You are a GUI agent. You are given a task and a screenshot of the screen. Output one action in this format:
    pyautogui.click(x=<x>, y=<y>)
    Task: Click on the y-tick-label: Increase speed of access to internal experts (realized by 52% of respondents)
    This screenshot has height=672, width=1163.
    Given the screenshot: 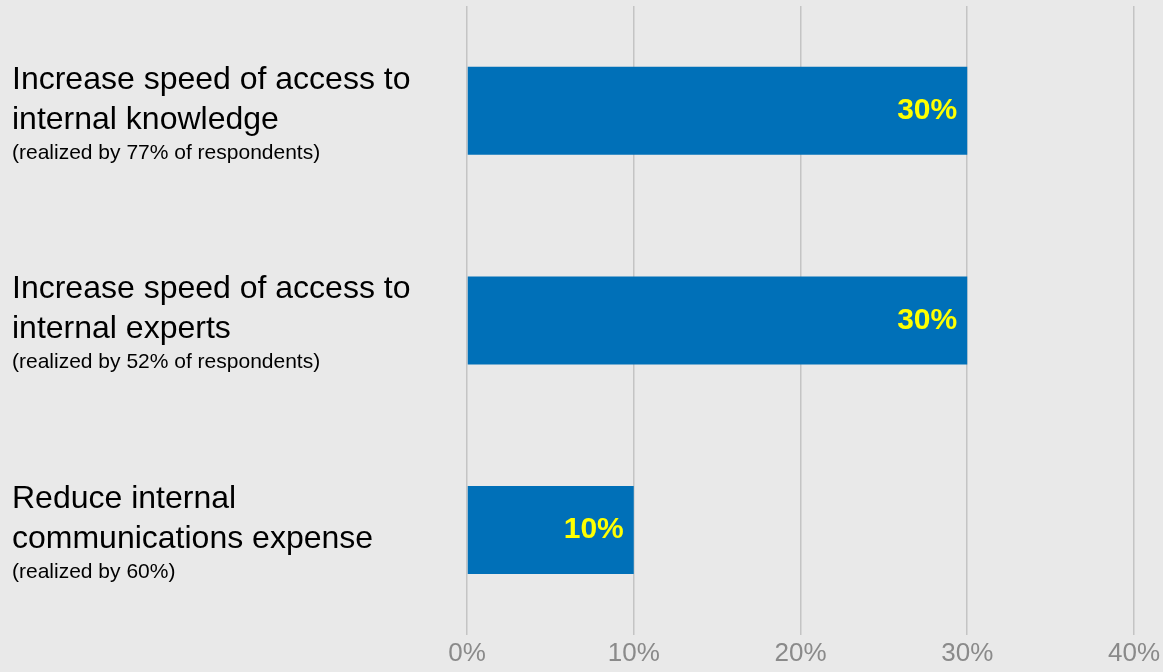 What is the action you would take?
    pyautogui.click(x=211, y=321)
    